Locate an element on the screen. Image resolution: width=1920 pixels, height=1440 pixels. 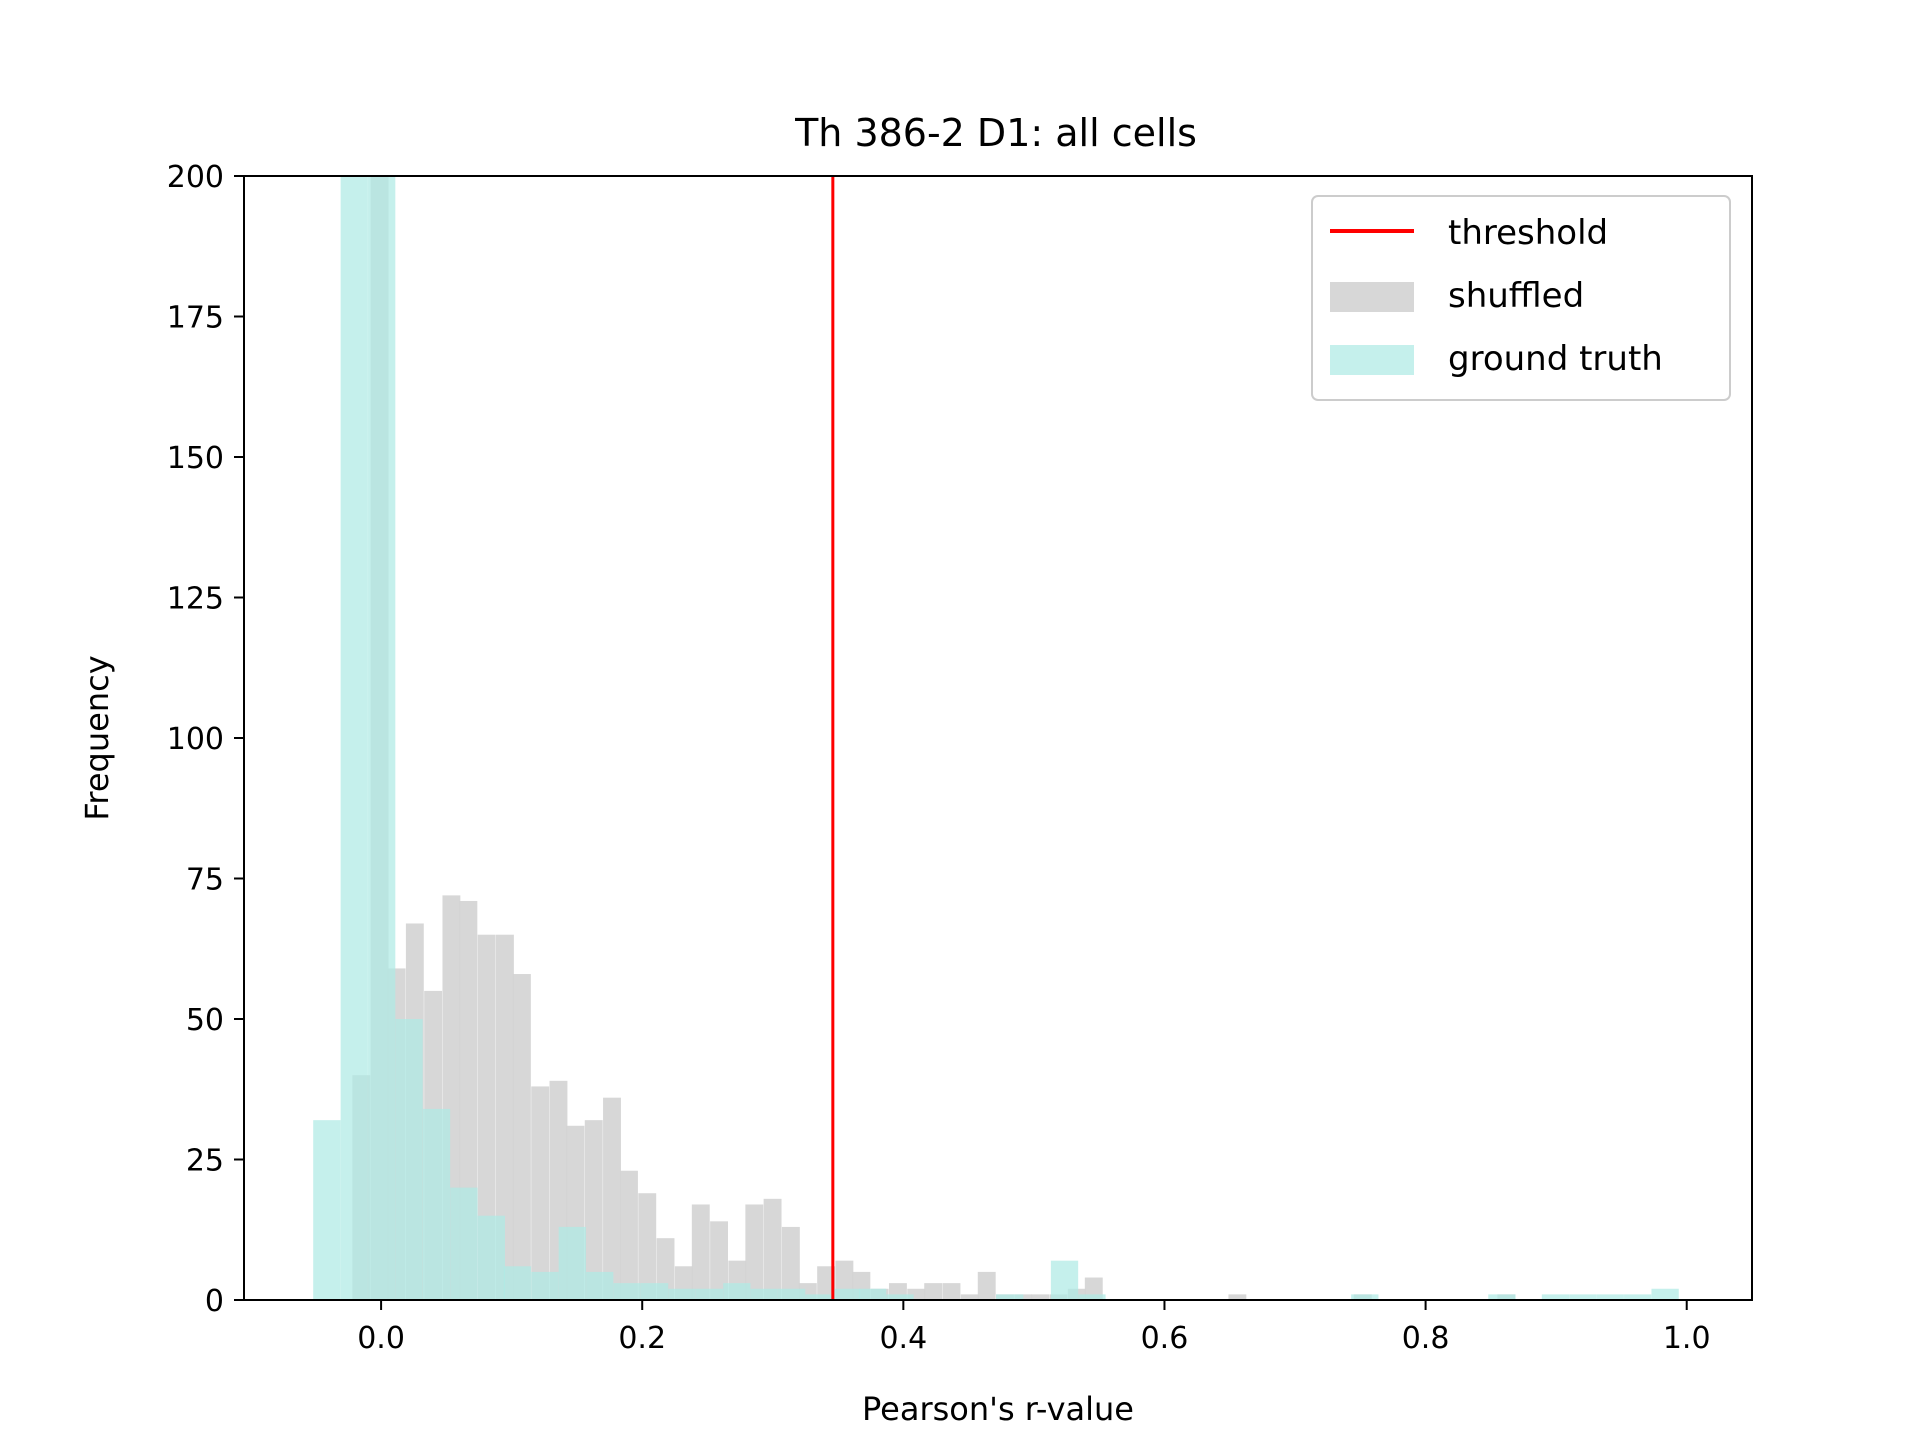
y-tick-label: 75 is located at coordinates (205, 880).